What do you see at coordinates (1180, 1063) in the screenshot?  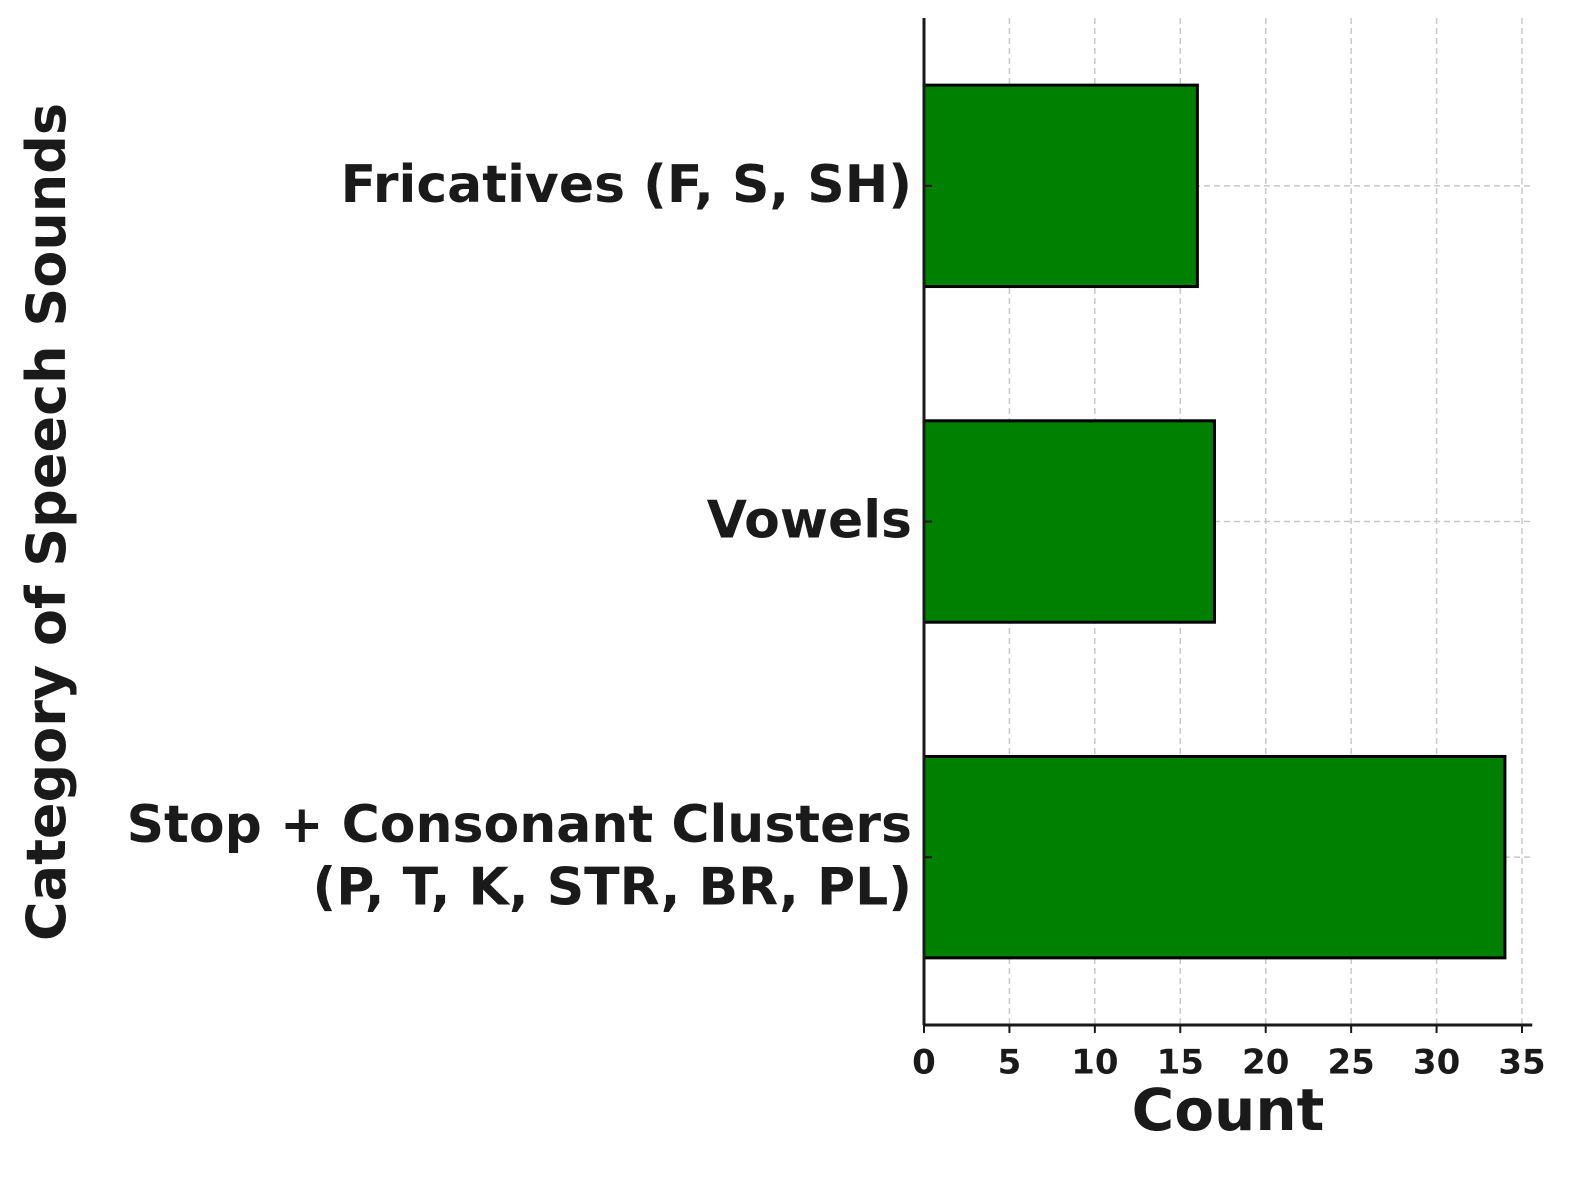 I see `x-tick-label: 15` at bounding box center [1180, 1063].